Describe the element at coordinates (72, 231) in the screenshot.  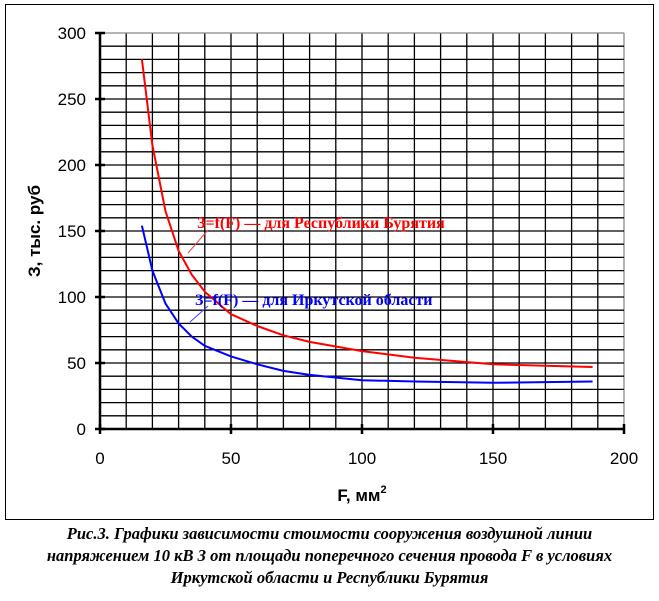
I see `y-tick-label: 150` at that location.